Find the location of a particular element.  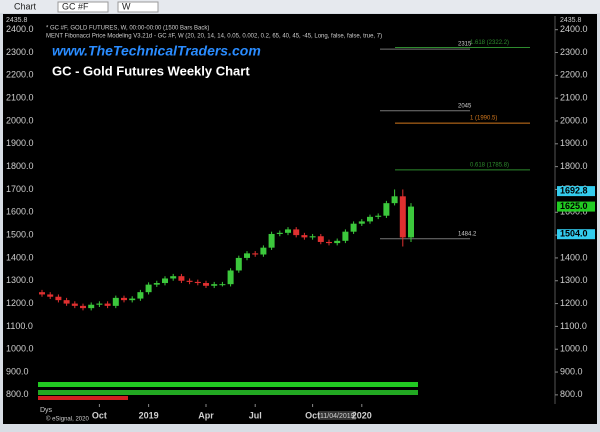

window-title: Chart is located at coordinates (25, 6).